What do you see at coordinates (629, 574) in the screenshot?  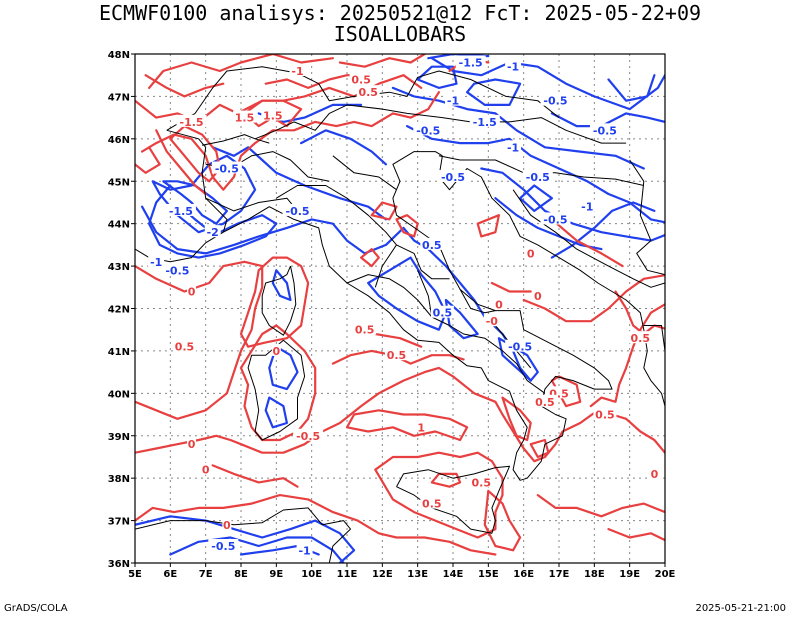 I see `lon-tick-label: 19E` at bounding box center [629, 574].